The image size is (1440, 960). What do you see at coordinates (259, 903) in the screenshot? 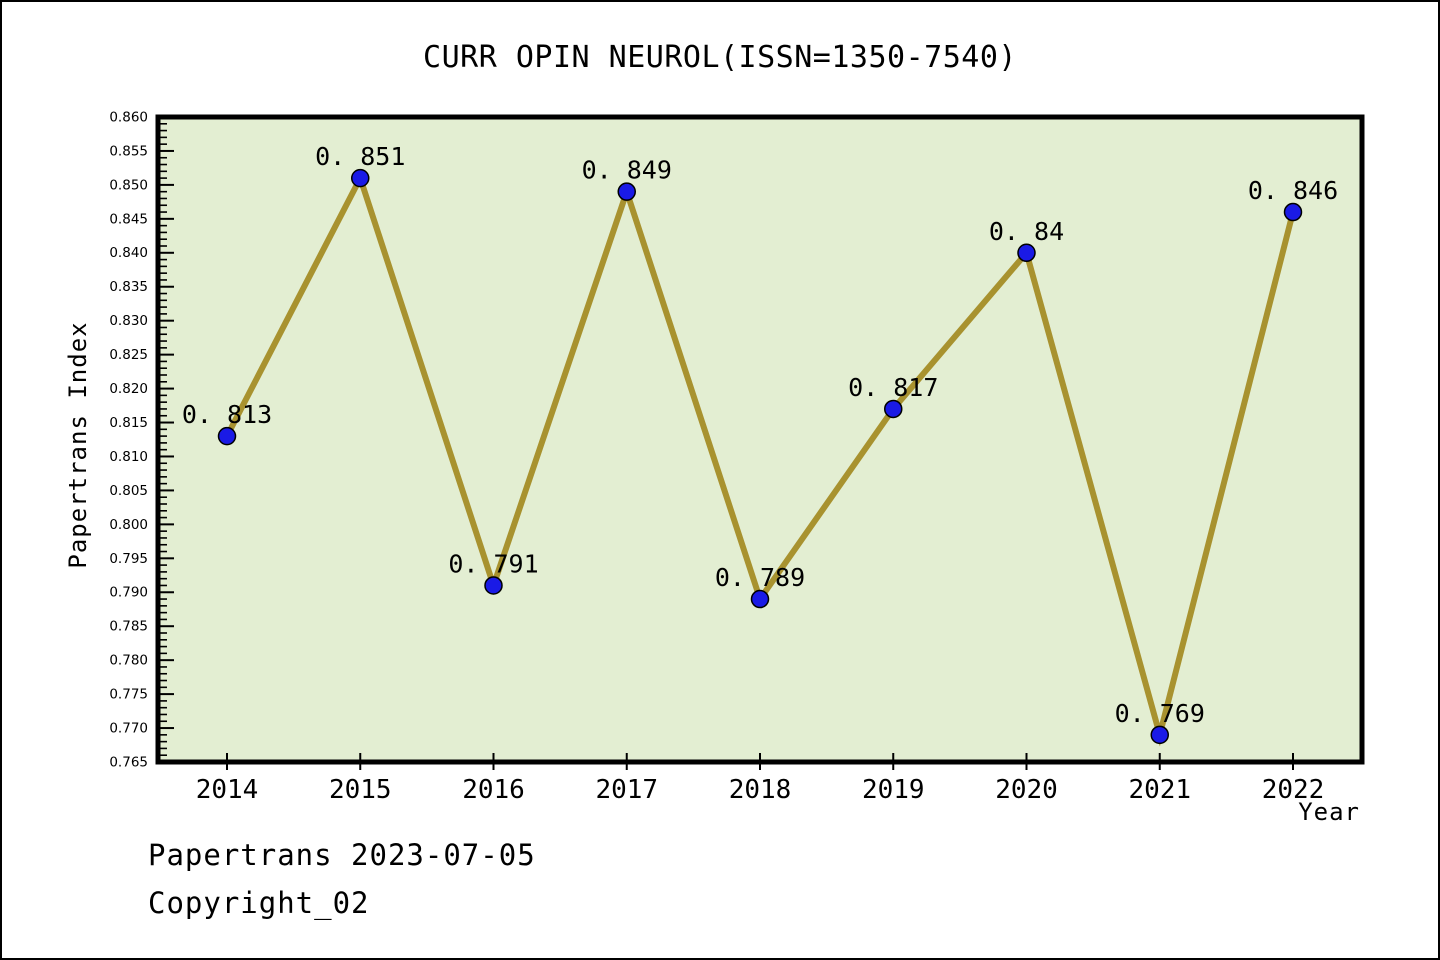
I see `footer-copyright: Copyright_02` at bounding box center [259, 903].